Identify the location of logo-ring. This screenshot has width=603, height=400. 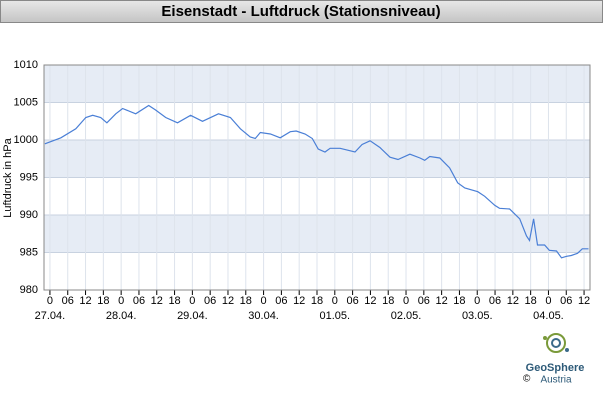
(556, 343).